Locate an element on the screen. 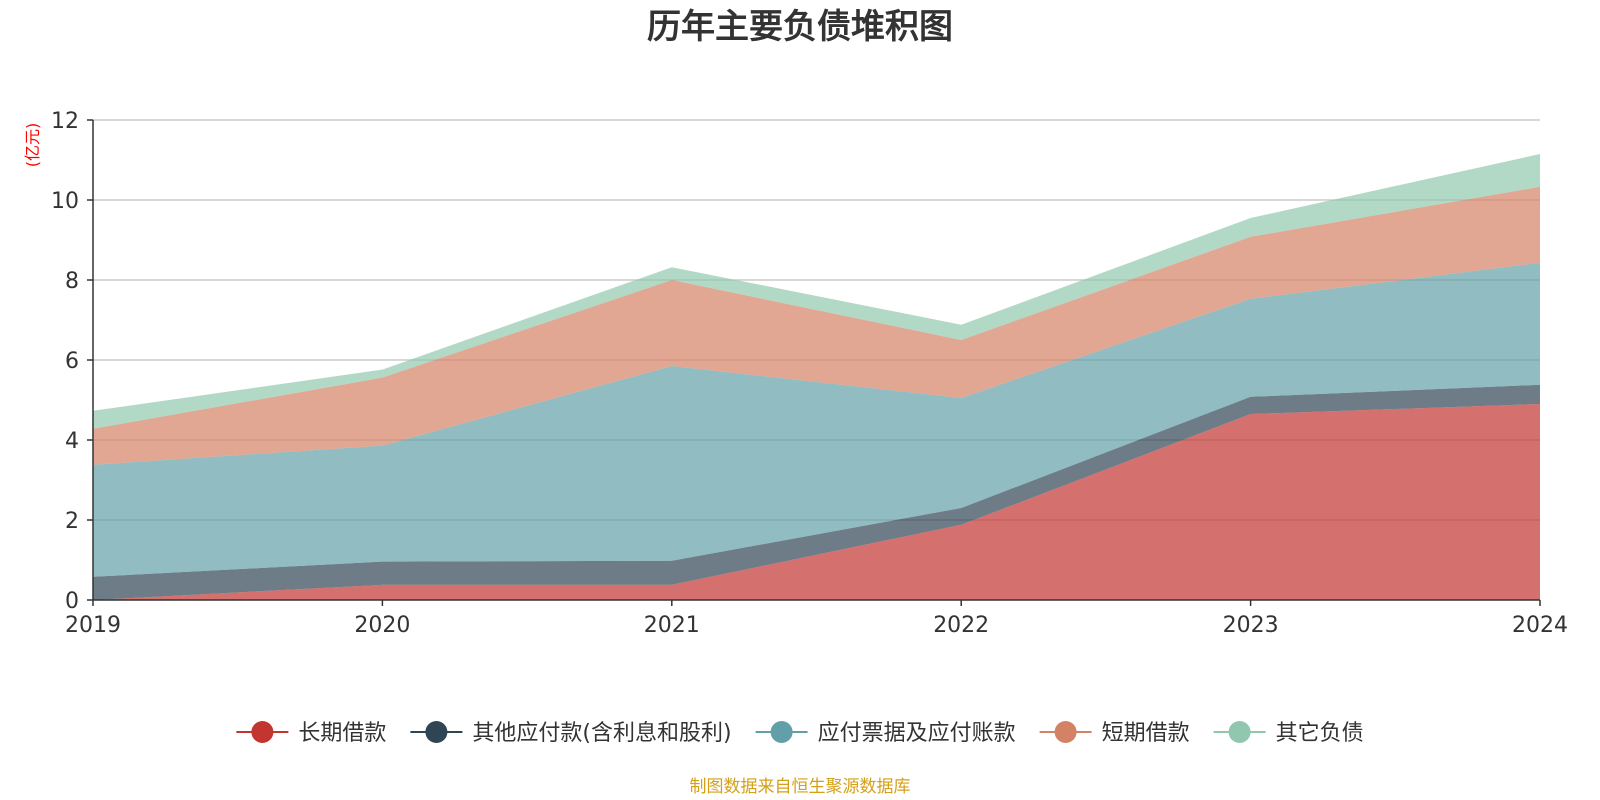 The width and height of the screenshot is (1600, 800). data-source-note: 制图数据来自恒生聚源数据库 is located at coordinates (800, 787).